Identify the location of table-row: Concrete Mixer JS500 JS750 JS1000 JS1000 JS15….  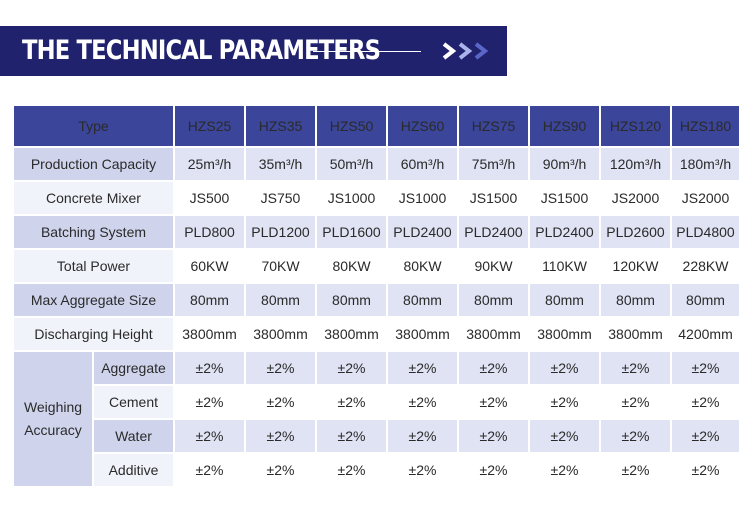
(376, 198).